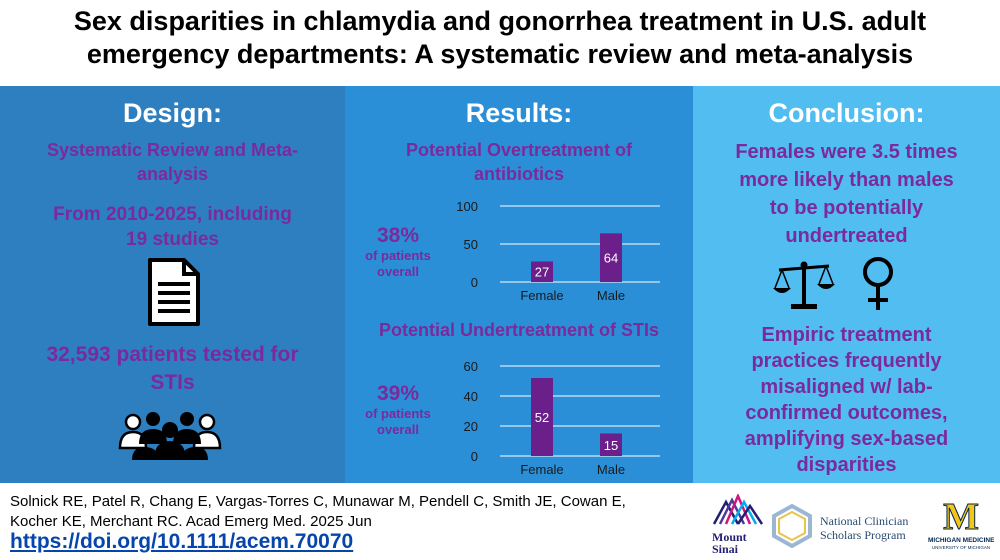 The height and width of the screenshot is (560, 1000). Describe the element at coordinates (398, 255) in the screenshot. I see `overtreatment-percent-sub-1: of patients` at that location.